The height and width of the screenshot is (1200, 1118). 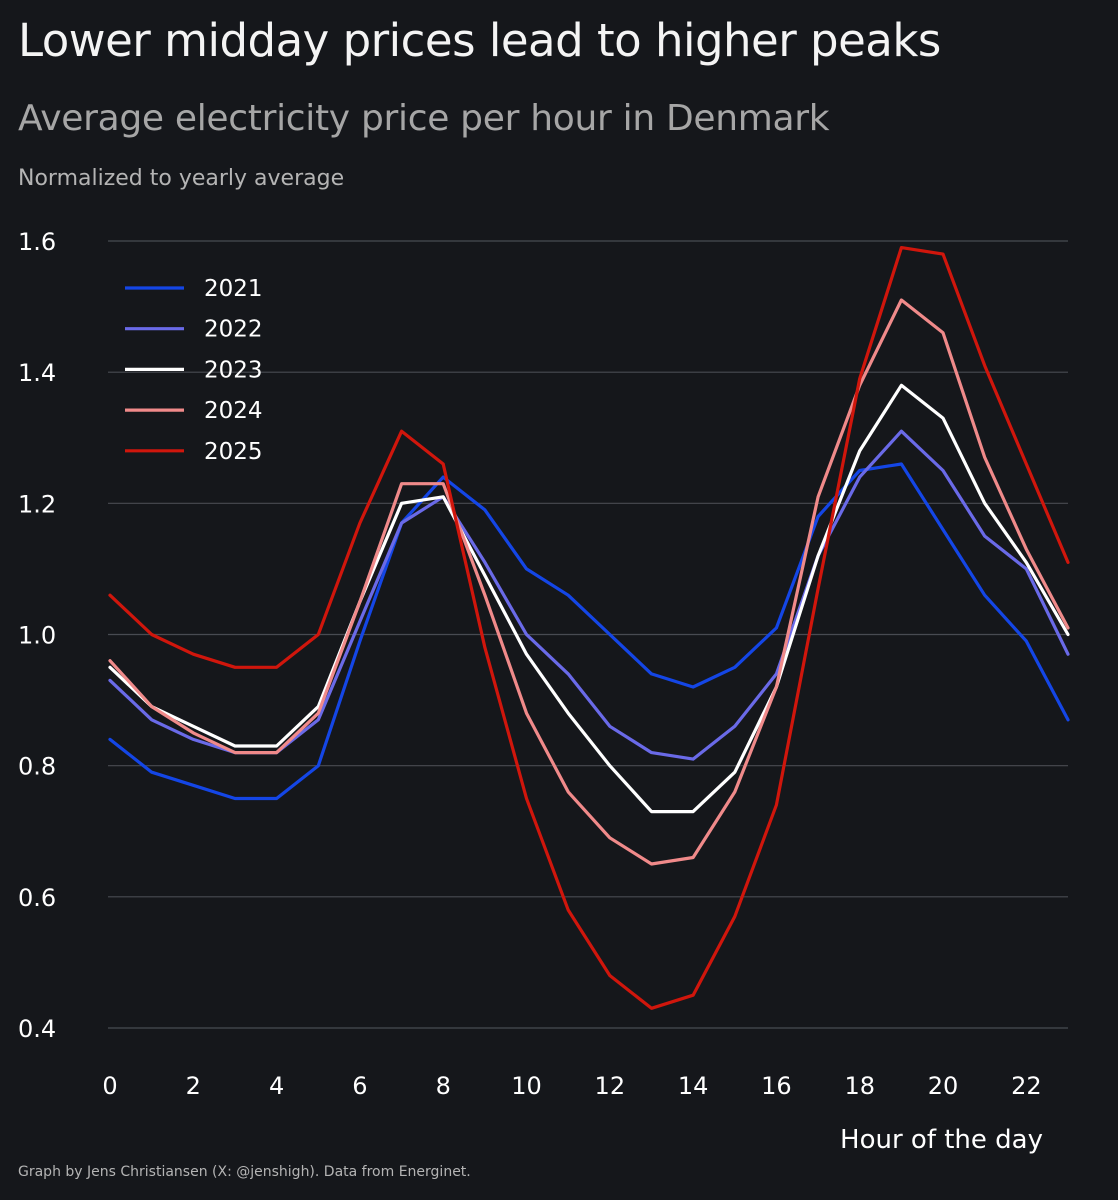 What do you see at coordinates (276, 1086) in the screenshot?
I see `x-tick-label: 4` at bounding box center [276, 1086].